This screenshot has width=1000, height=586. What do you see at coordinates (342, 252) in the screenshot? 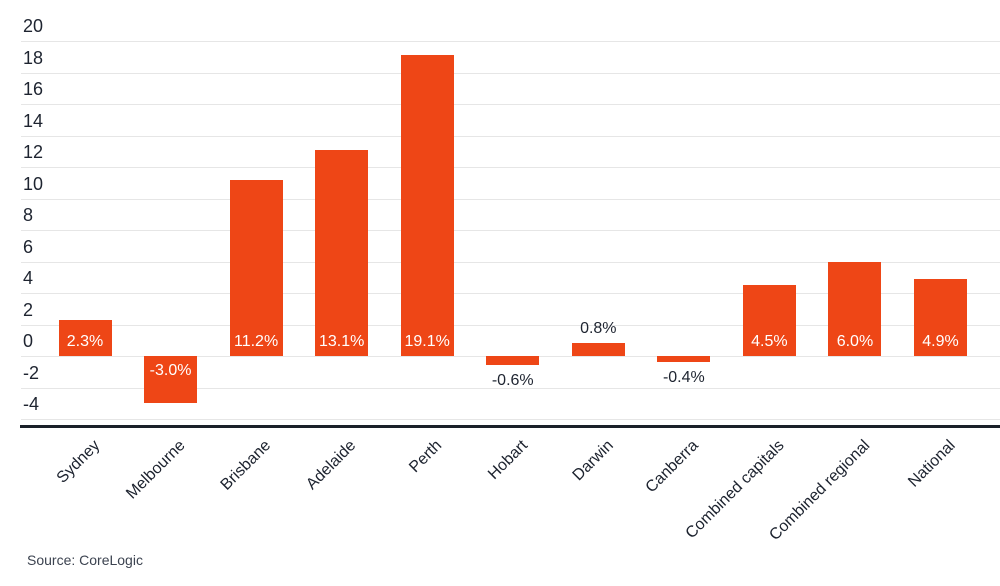
I see `bar-adelaide` at bounding box center [342, 252].